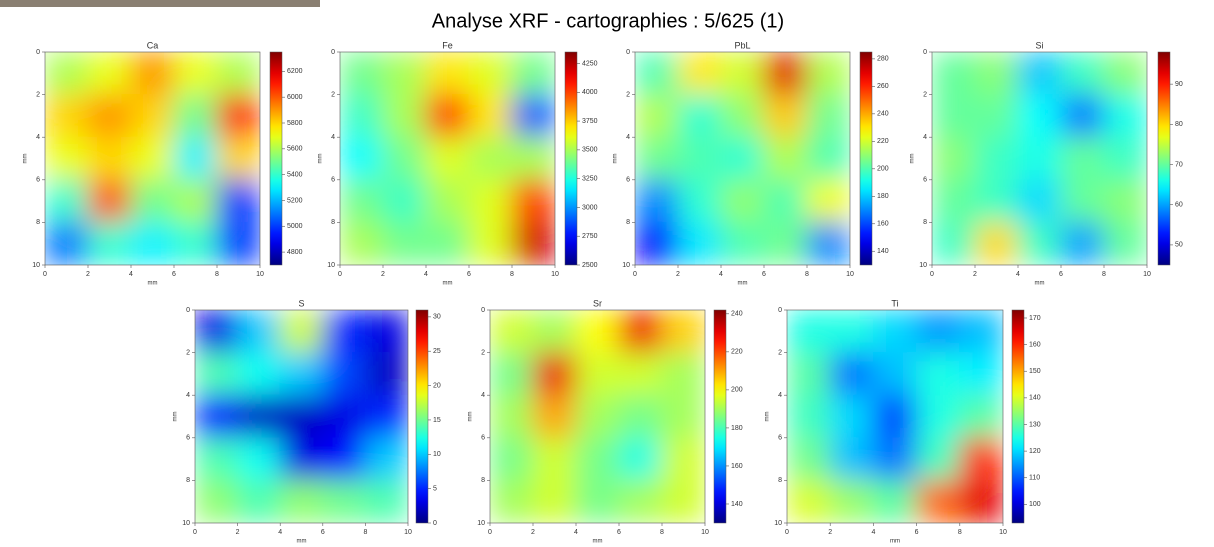 This screenshot has width=1214, height=547. I want to click on y-axis-label: mm, so click(26, 159).